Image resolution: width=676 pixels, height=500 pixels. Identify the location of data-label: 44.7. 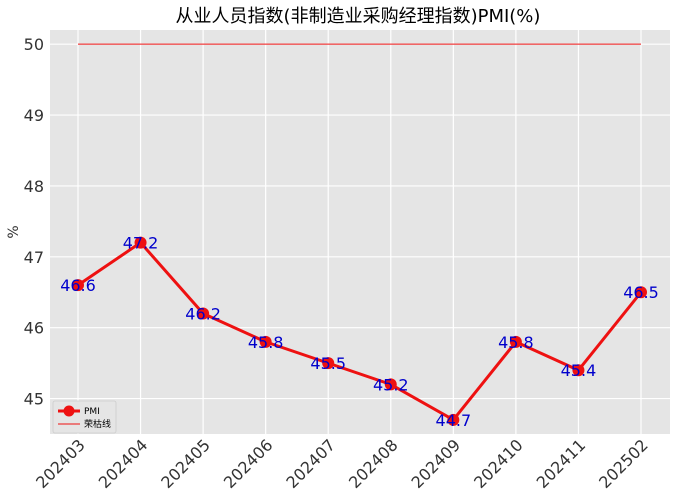
(454, 420).